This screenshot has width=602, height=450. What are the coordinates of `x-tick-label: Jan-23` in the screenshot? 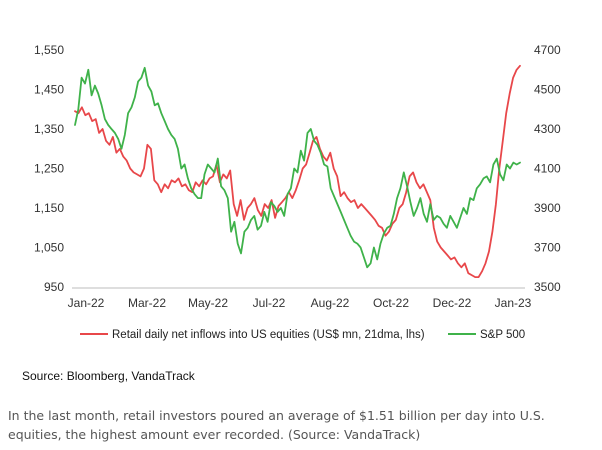 It's located at (513, 303).